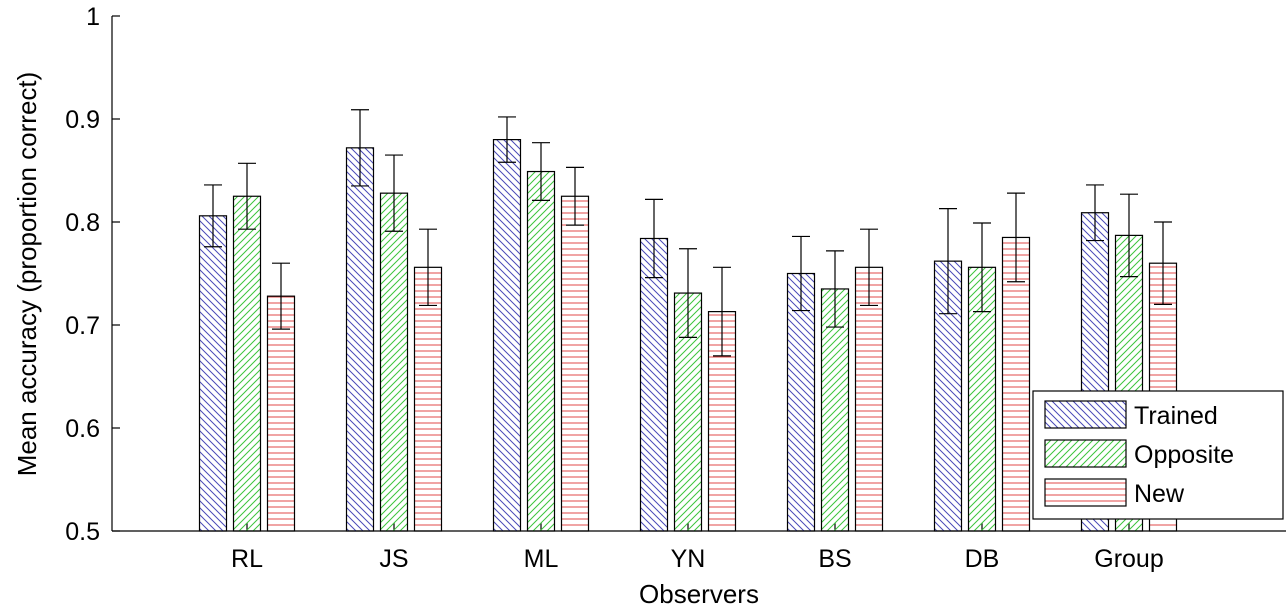  I want to click on legend-swatch-trained, so click(1085, 414).